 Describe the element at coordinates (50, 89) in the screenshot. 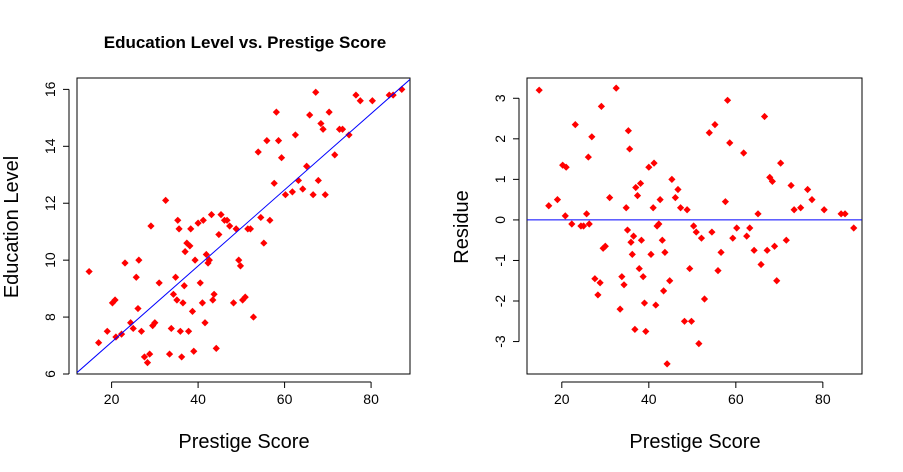

I see `y-tick-label: 16` at that location.